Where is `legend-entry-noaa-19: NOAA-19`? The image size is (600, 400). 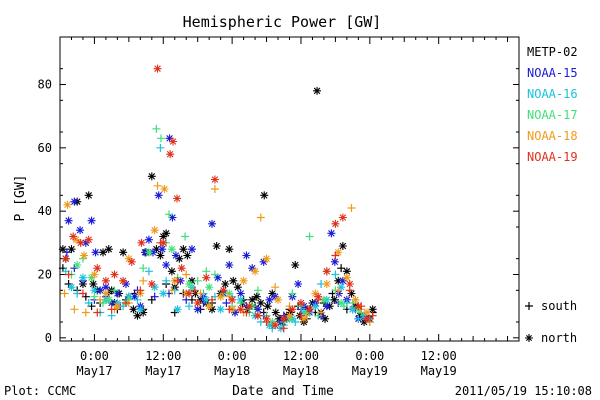
legend-entry-noaa-19: NOAA-19 is located at coordinates (552, 157).